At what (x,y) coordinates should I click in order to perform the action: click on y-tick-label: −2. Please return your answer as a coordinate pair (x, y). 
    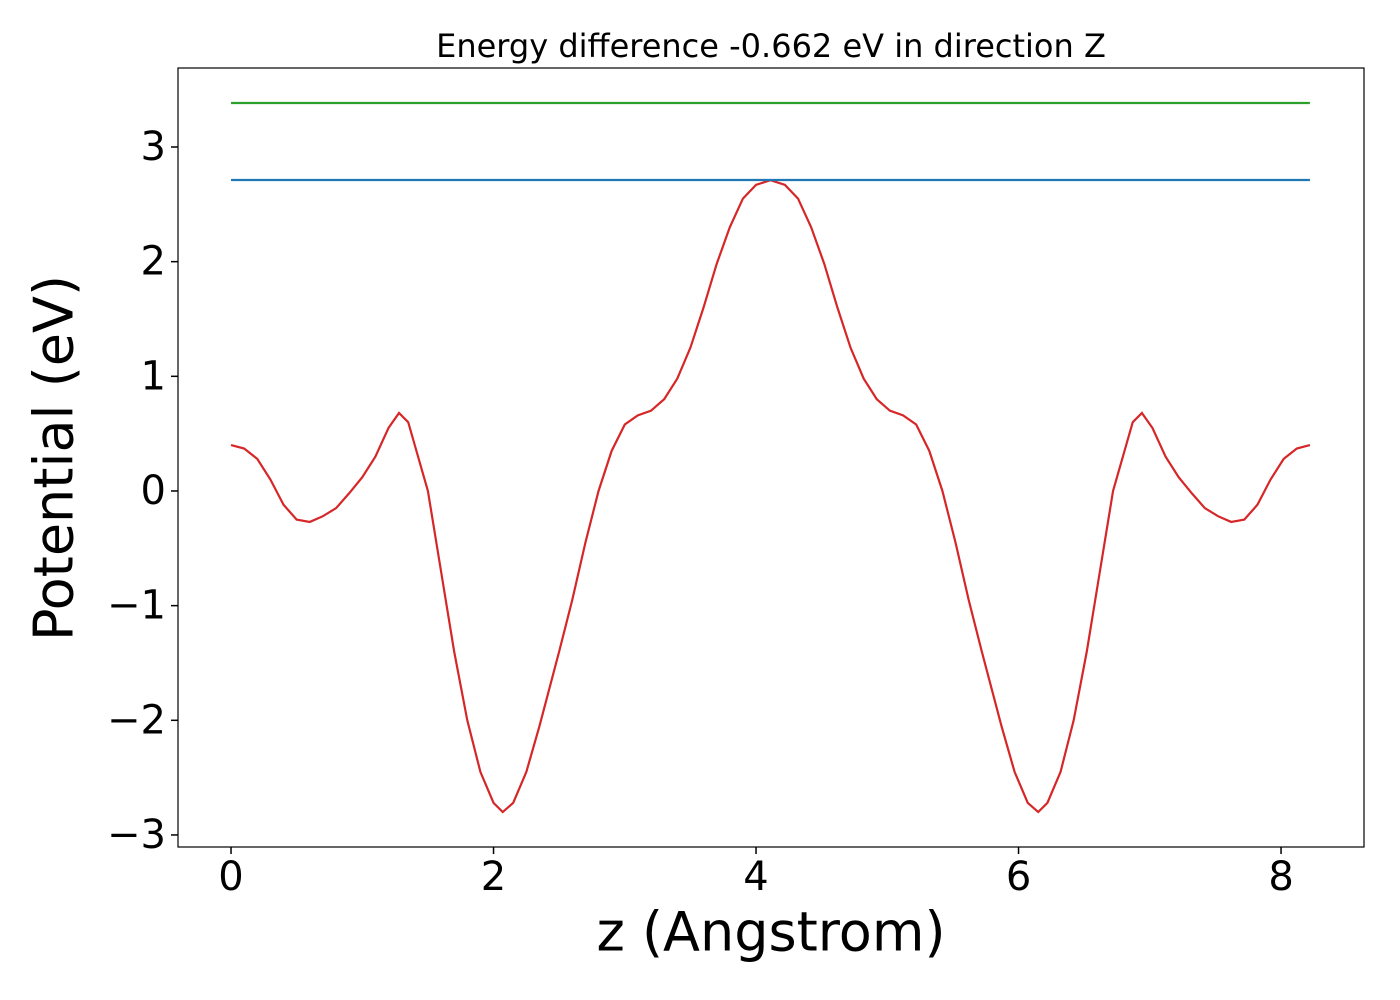
    Looking at the image, I should click on (136, 720).